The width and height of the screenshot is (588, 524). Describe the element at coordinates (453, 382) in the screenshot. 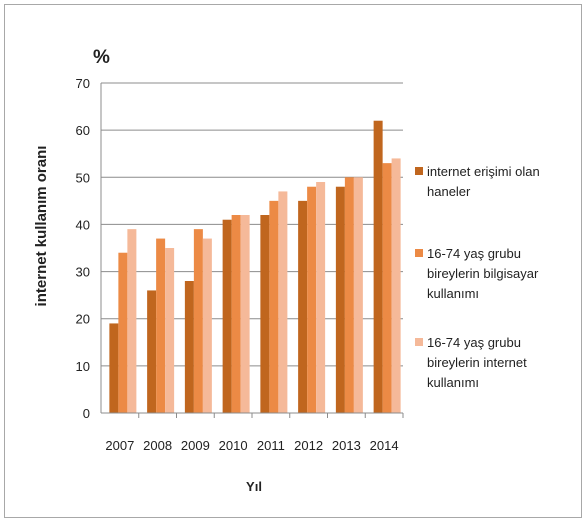

I see `legend-label-3: kullanımı` at that location.